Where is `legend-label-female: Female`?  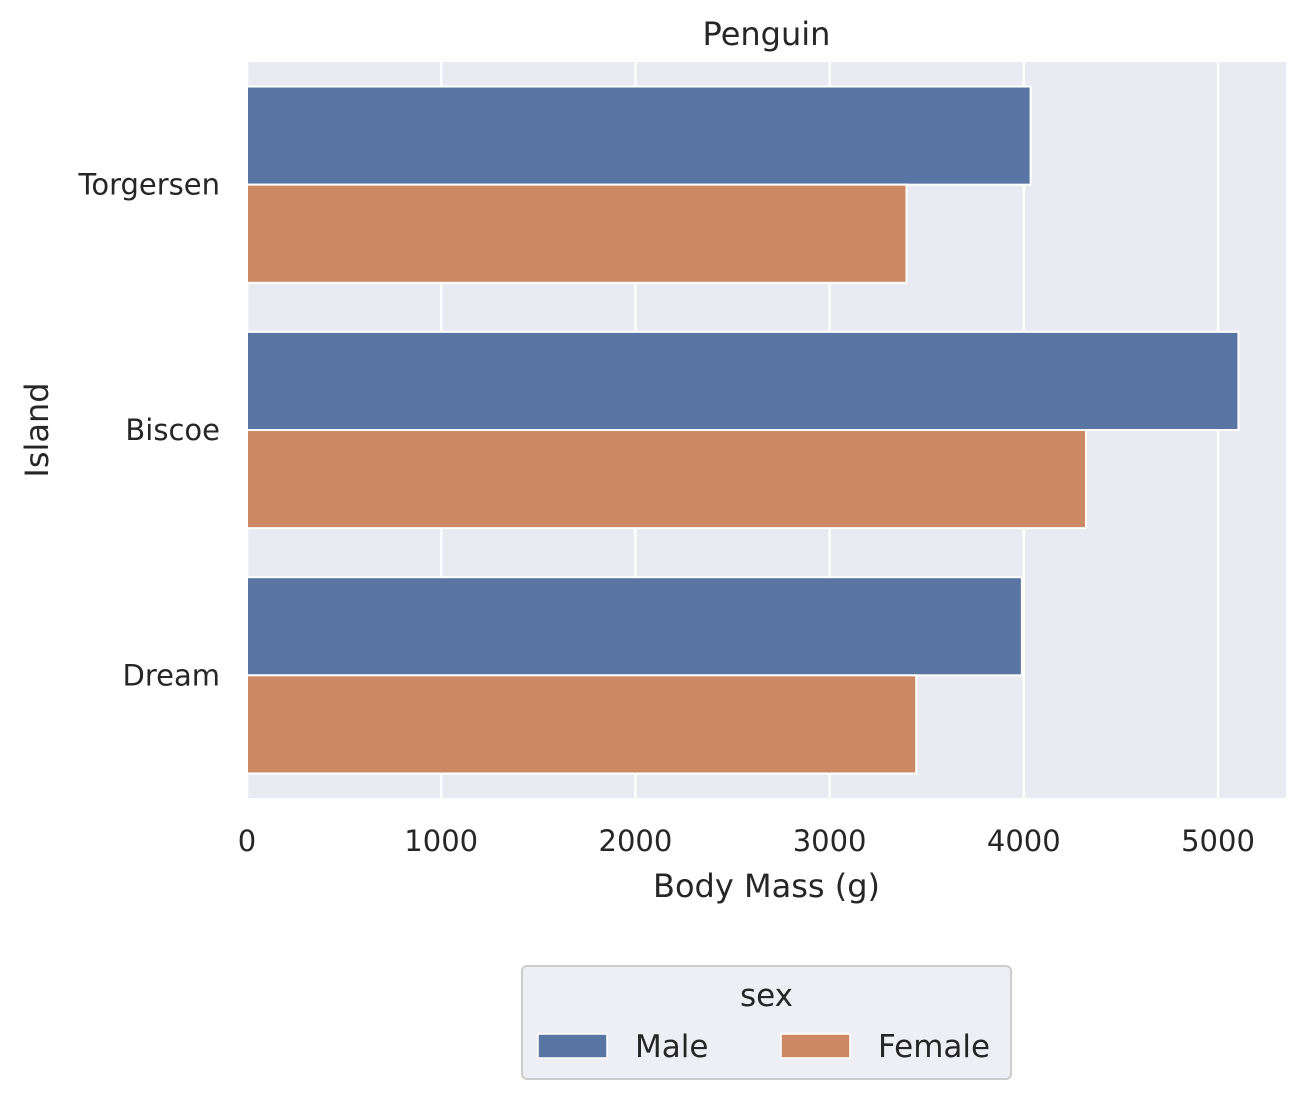
legend-label-female: Female is located at coordinates (934, 1047).